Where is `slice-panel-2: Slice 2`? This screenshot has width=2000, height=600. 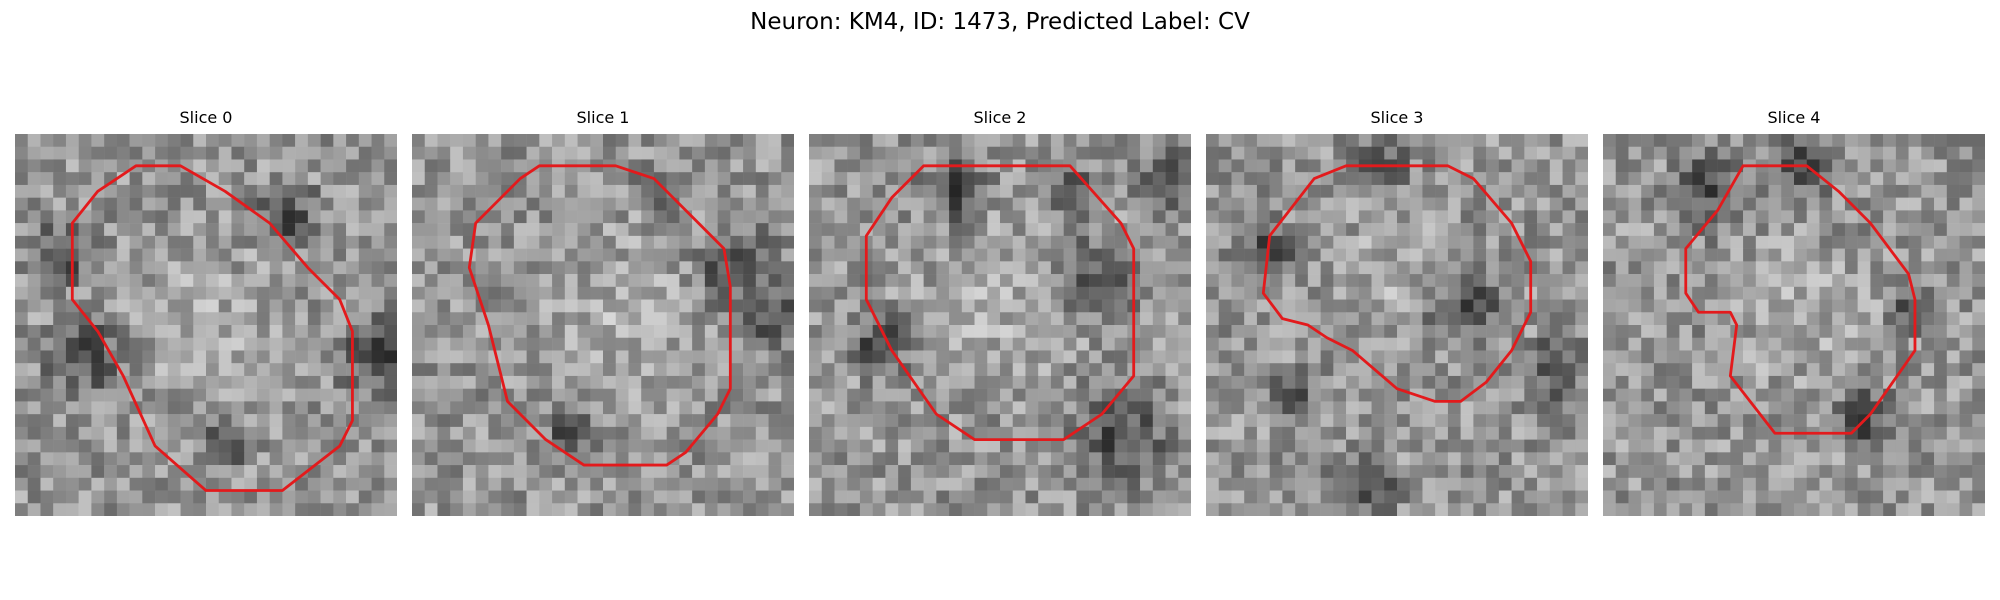 slice-panel-2: Slice 2 is located at coordinates (1000, 312).